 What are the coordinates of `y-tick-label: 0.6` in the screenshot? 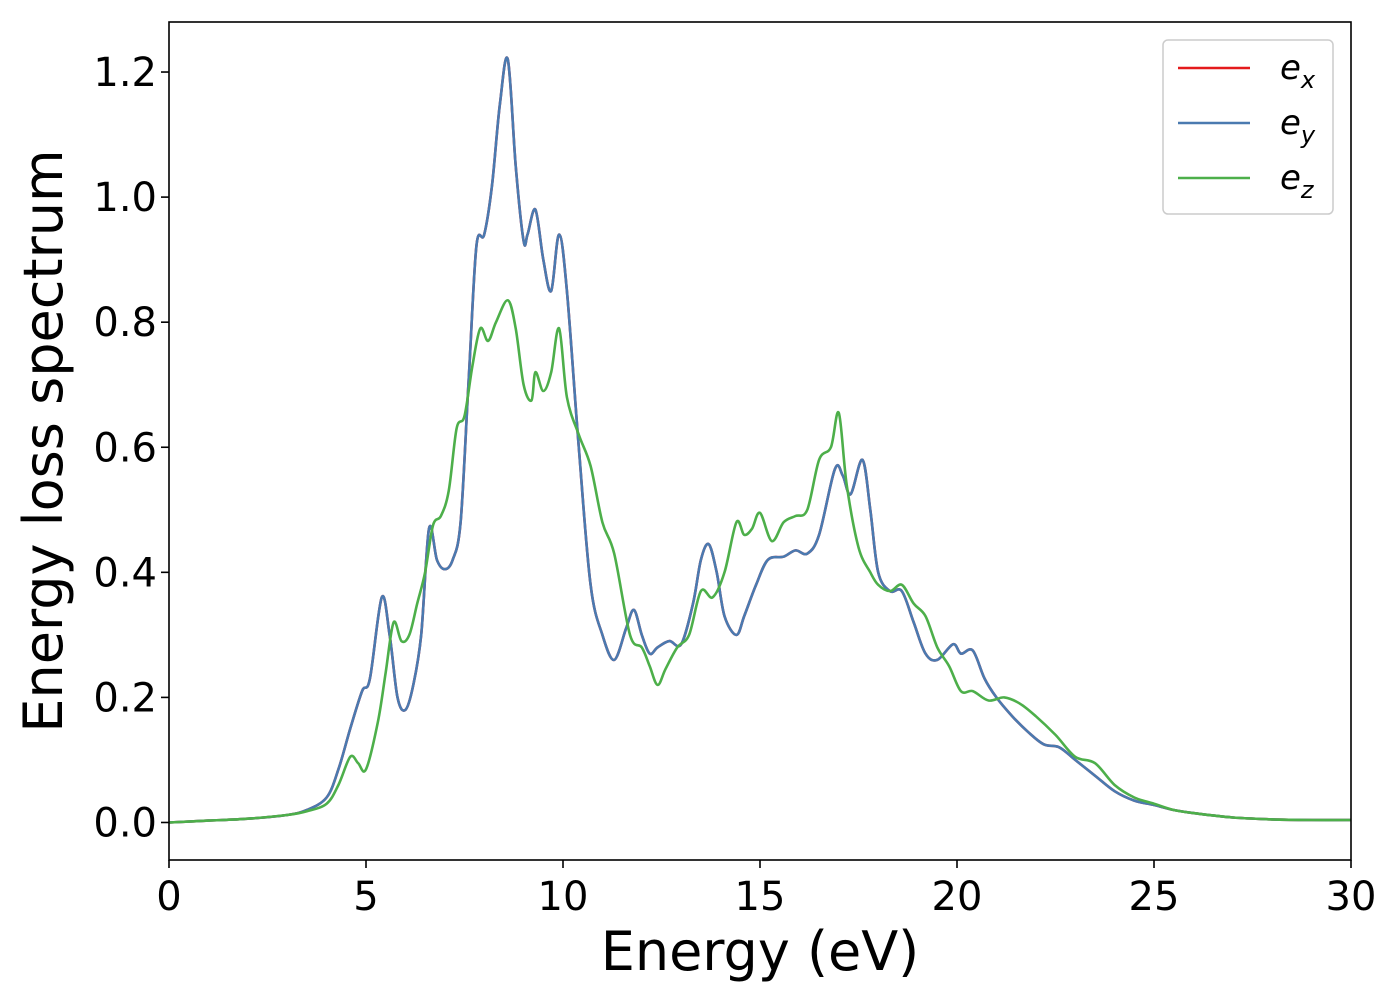 It's located at (125, 448).